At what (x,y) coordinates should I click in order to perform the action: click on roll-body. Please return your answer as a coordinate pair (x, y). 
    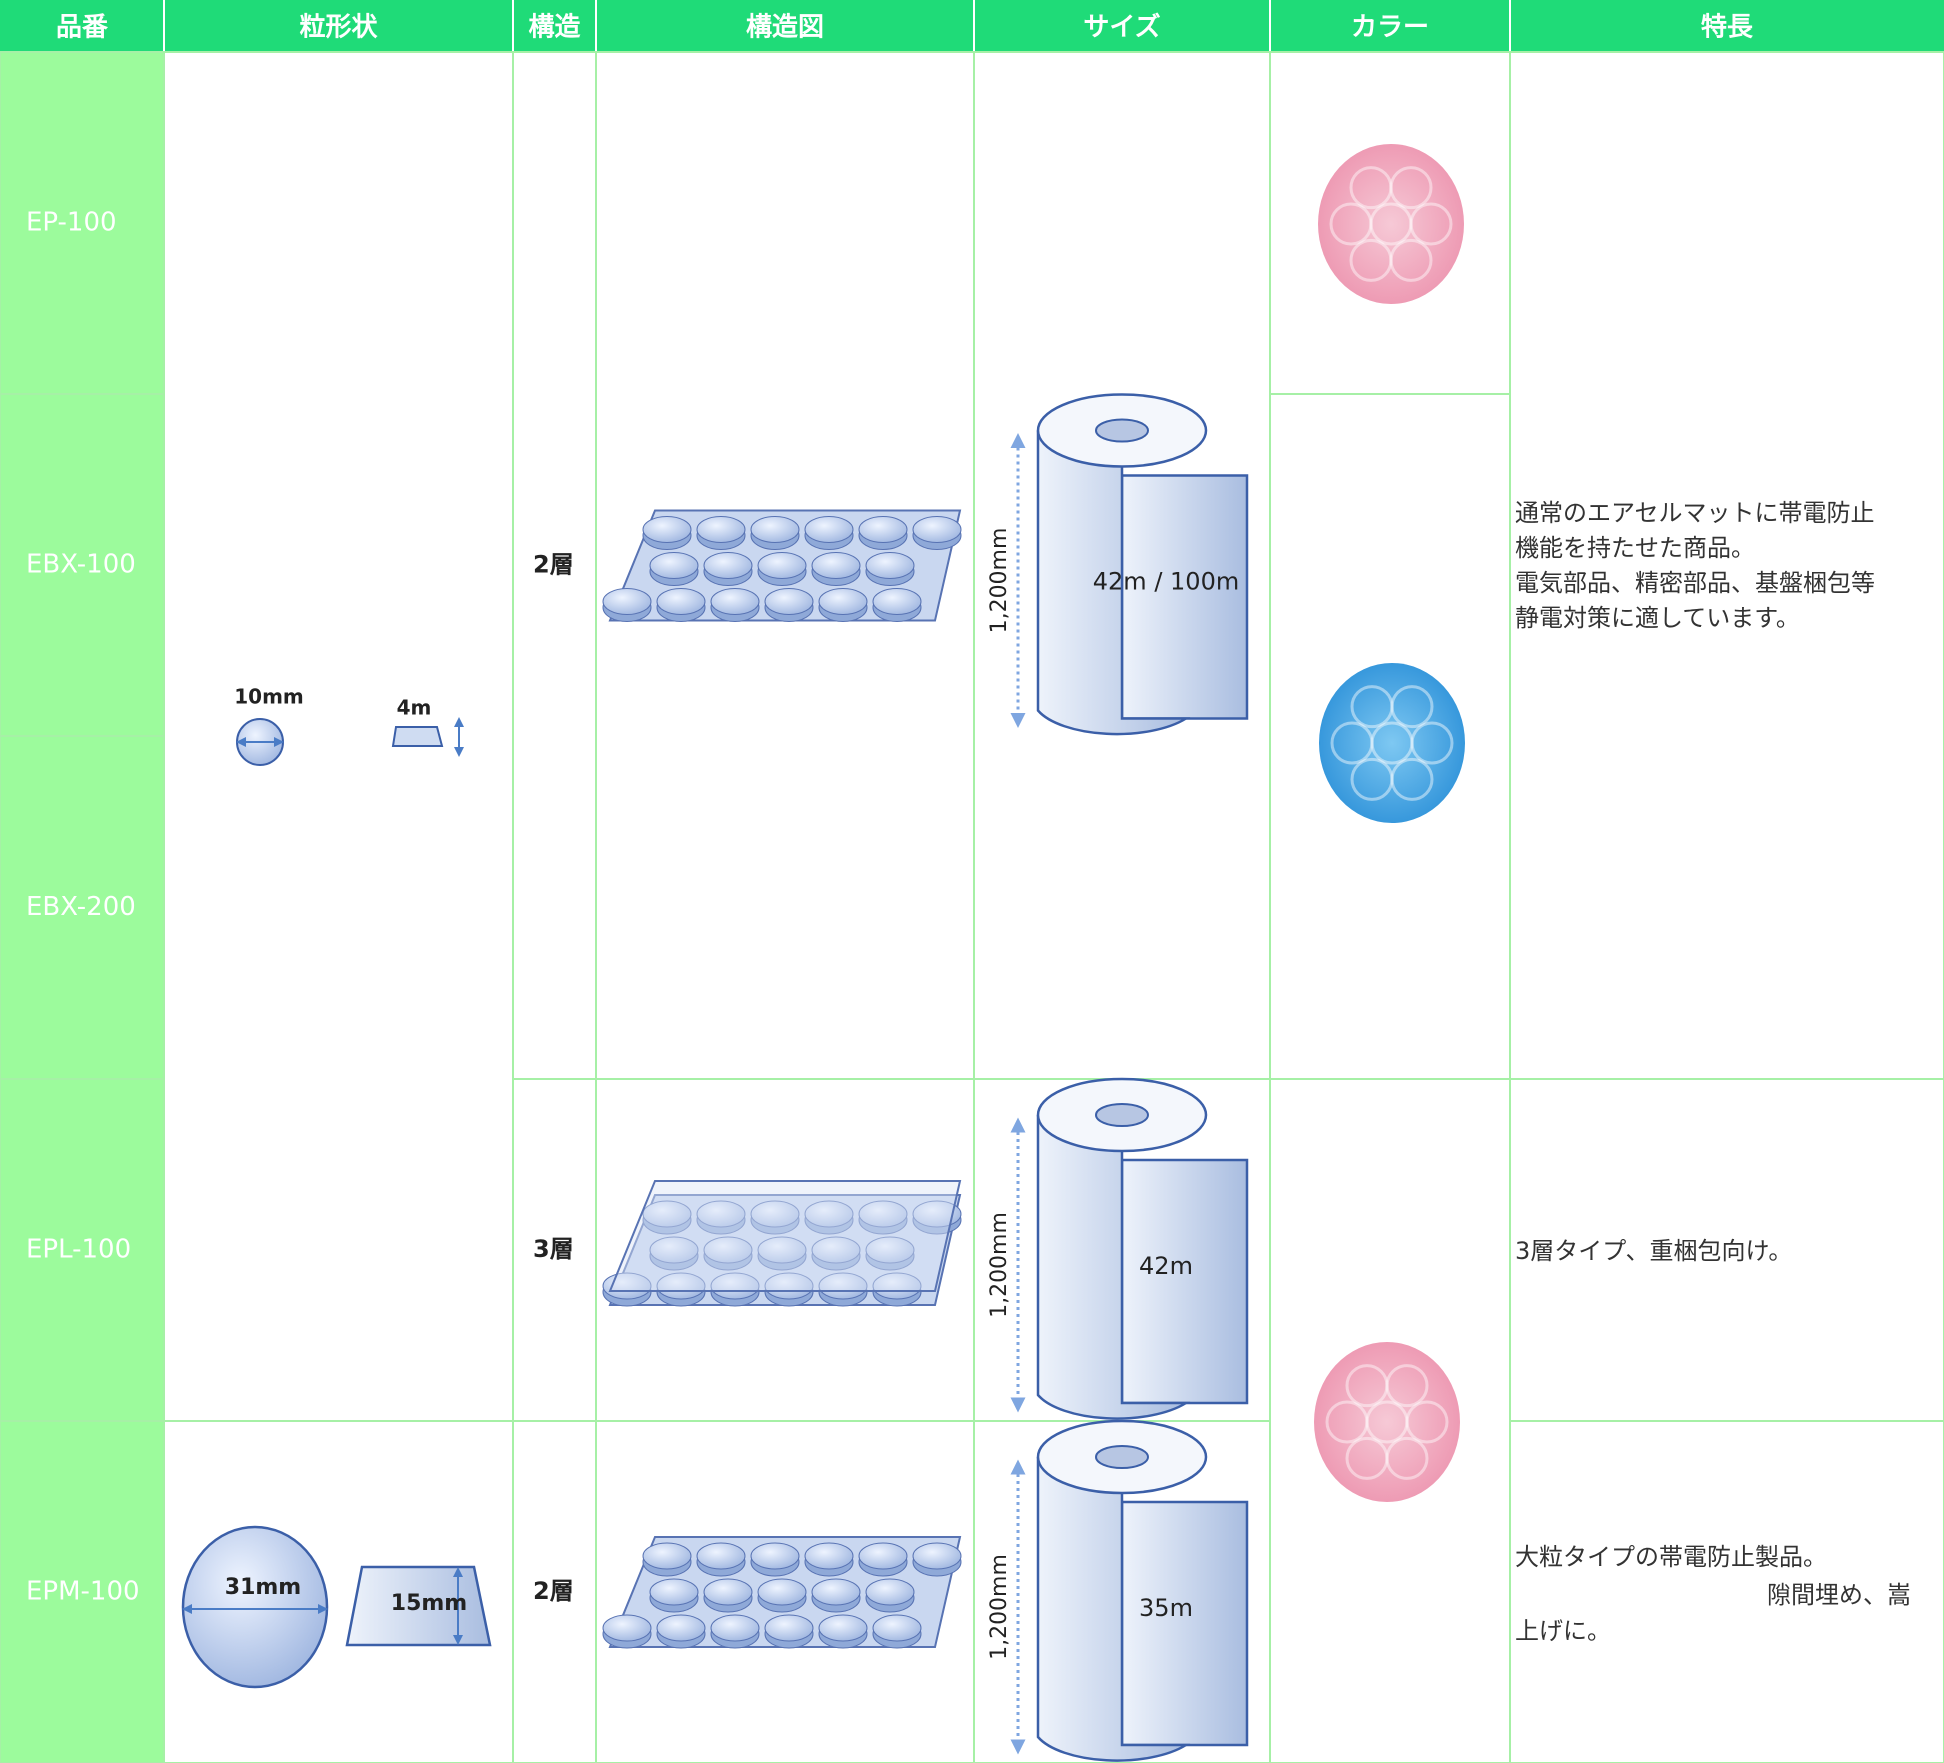
    Looking at the image, I should click on (1113, 1609).